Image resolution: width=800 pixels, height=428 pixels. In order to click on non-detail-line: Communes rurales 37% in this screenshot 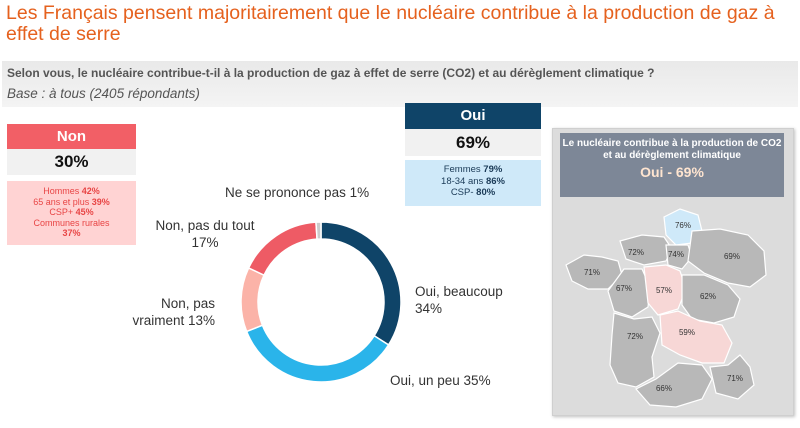, I will do `click(71, 228)`.